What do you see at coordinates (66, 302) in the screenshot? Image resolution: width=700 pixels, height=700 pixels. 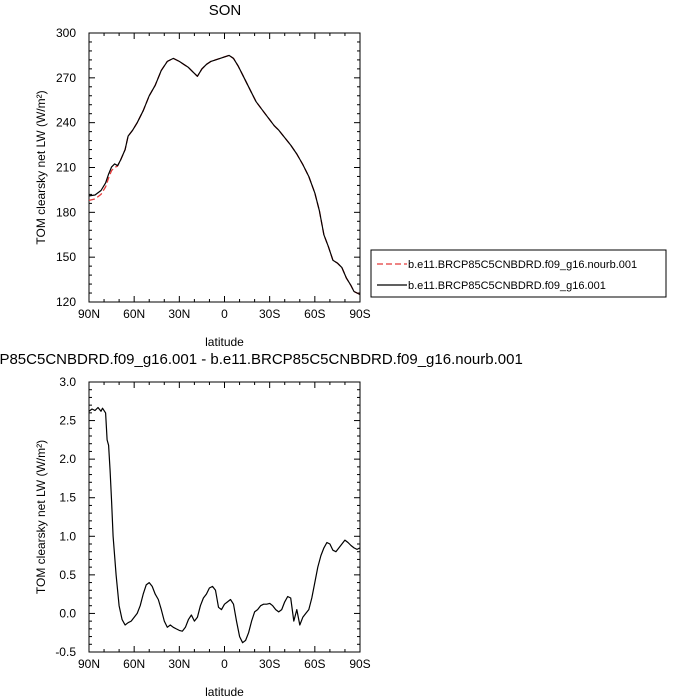 I see `y-tick-label: 120` at bounding box center [66, 302].